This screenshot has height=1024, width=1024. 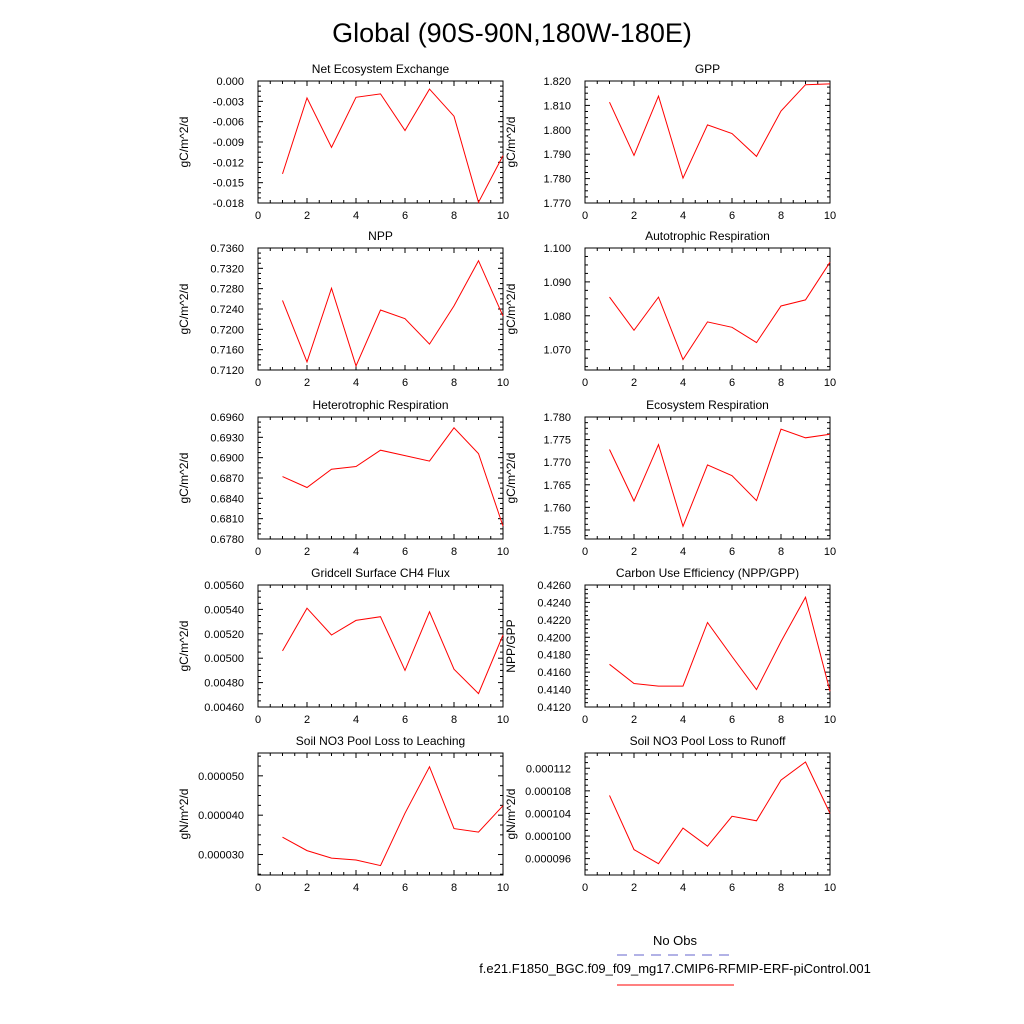 I want to click on y-tick-label: 0.7240, so click(x=227, y=310).